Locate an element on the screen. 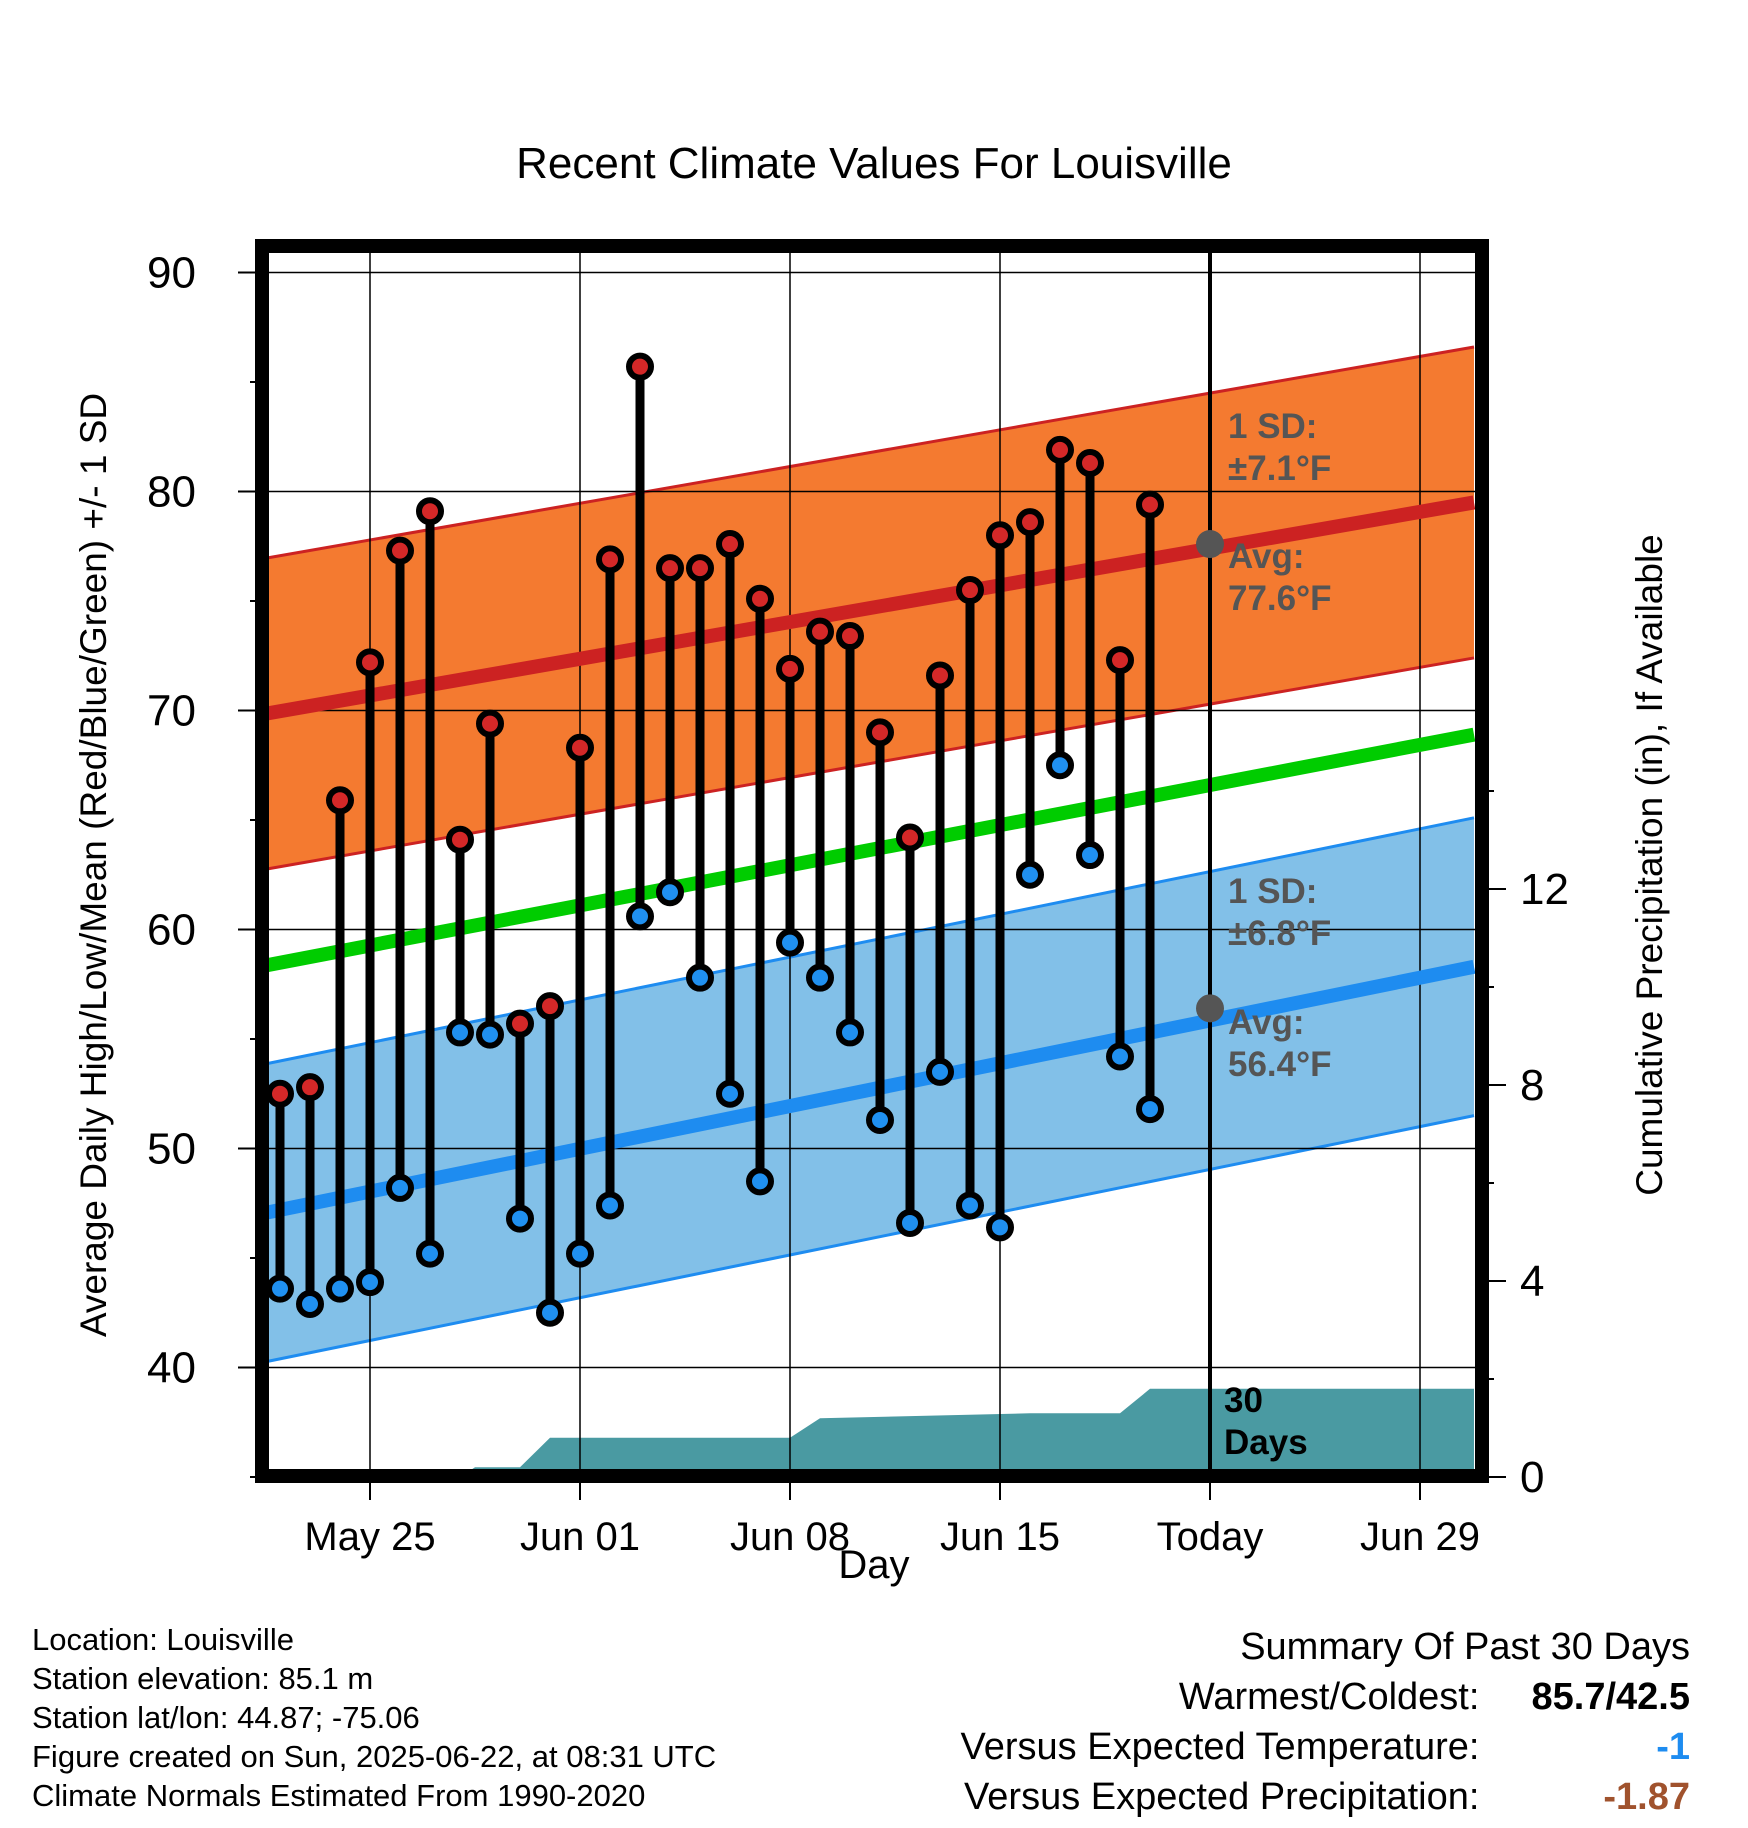  x-tick-label-1: Jun 01 is located at coordinates (580, 1537).